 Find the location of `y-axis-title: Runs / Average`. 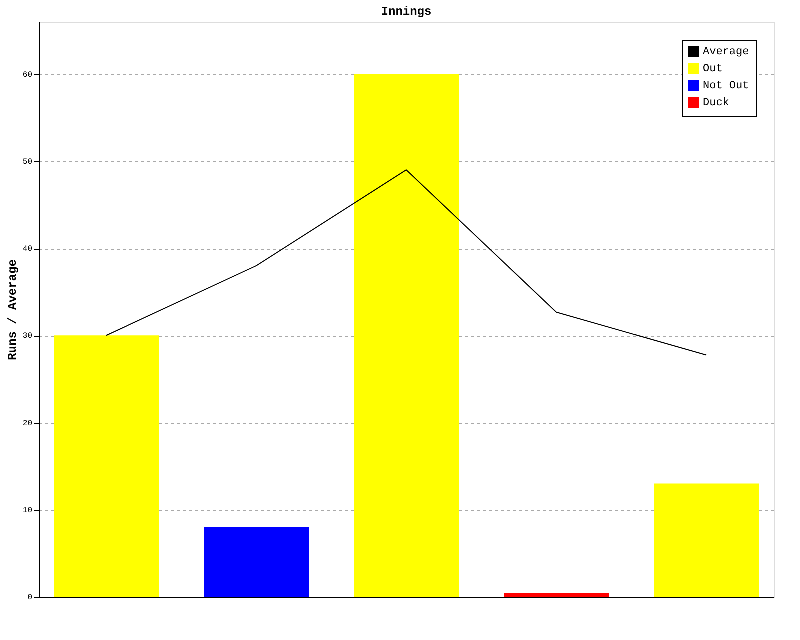

y-axis-title: Runs / Average is located at coordinates (13, 310).